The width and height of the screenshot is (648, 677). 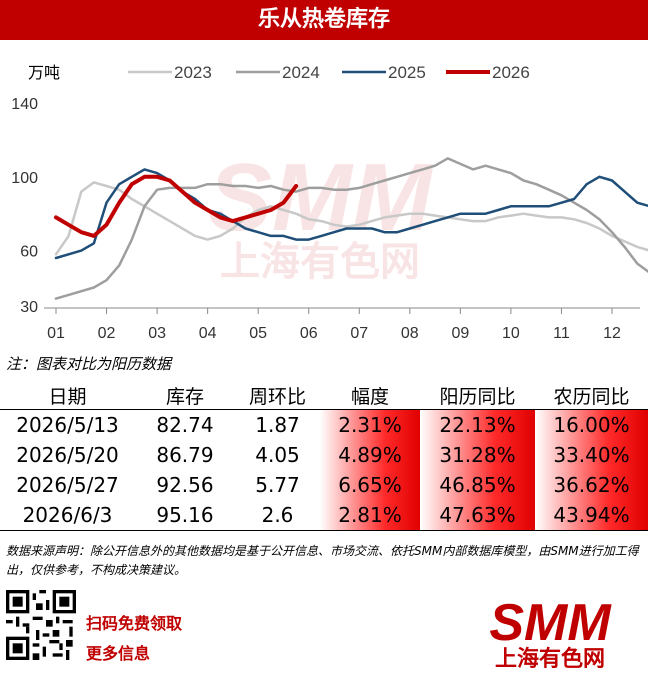 What do you see at coordinates (477, 515) in the screenshot?
I see `cell-yoy-solar: 47.63%` at bounding box center [477, 515].